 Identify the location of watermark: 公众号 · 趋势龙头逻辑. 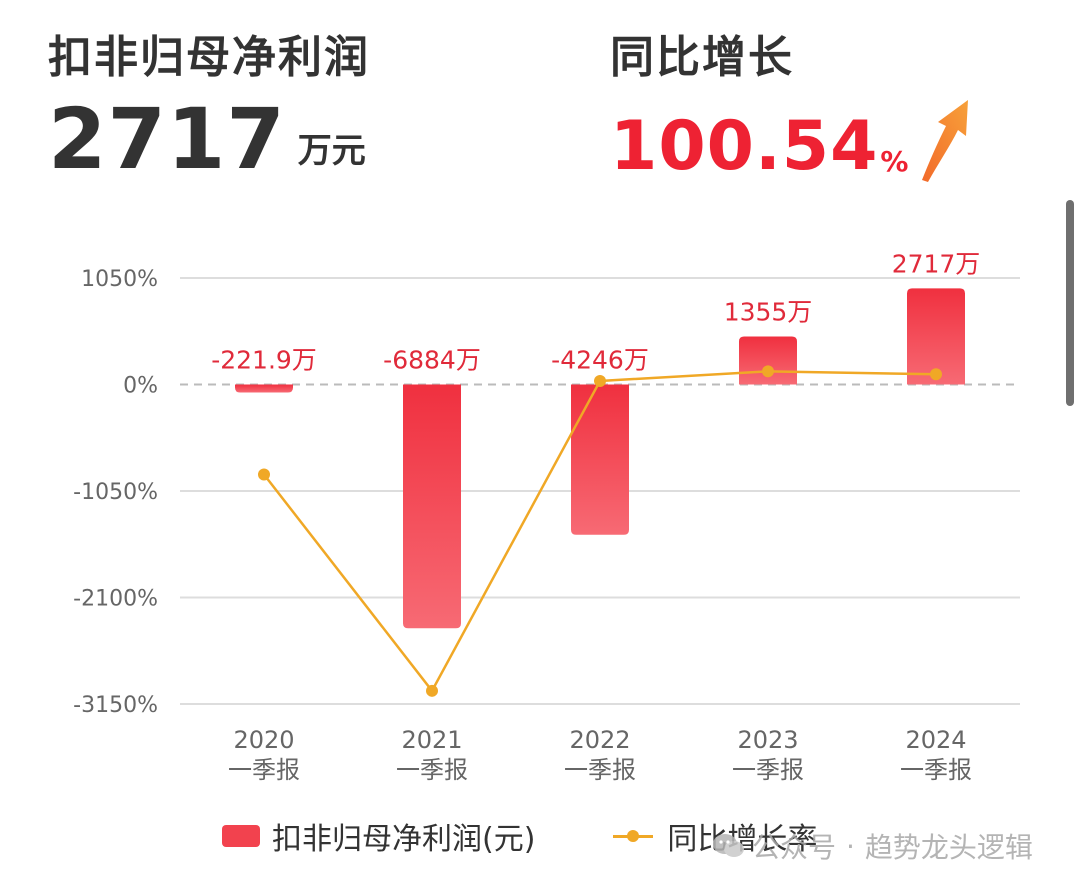
(872, 846).